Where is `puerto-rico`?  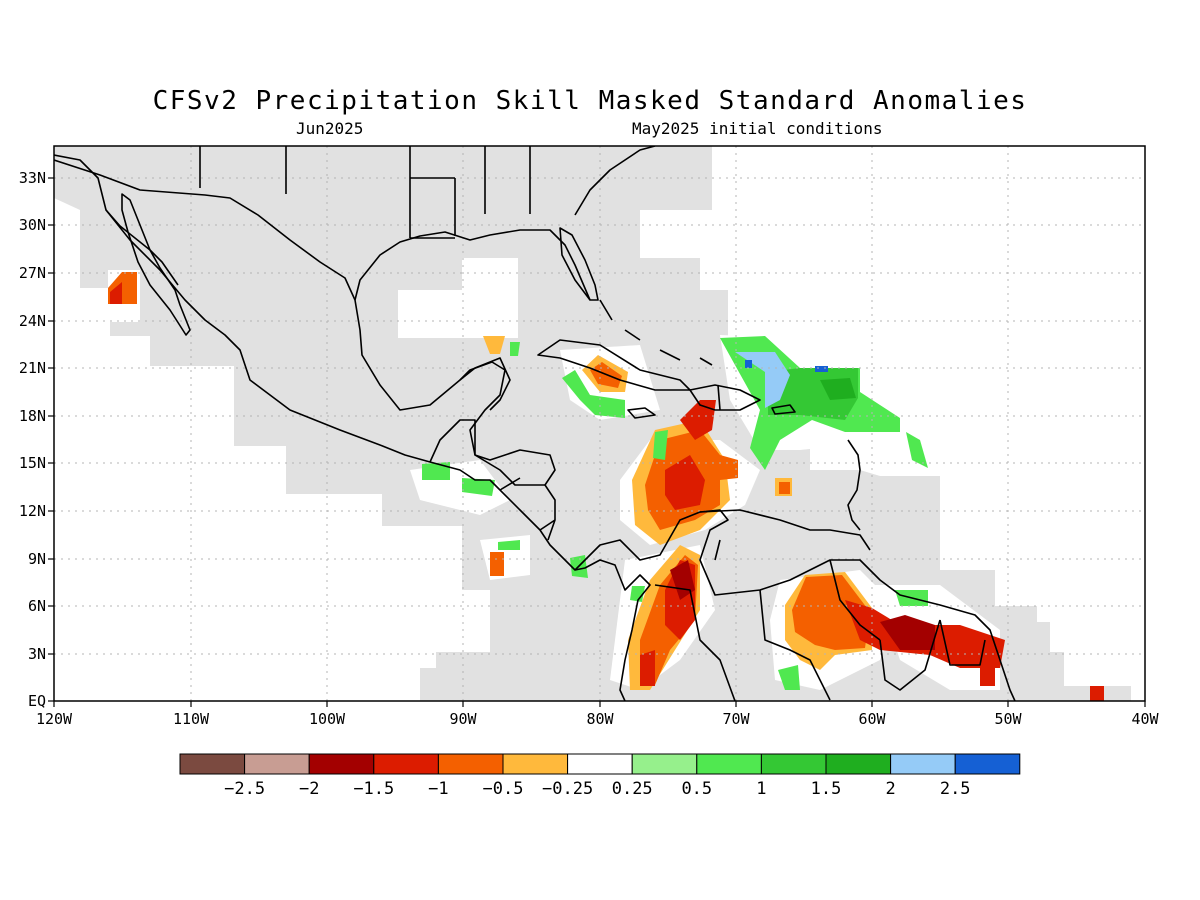 puerto-rico is located at coordinates (783, 409).